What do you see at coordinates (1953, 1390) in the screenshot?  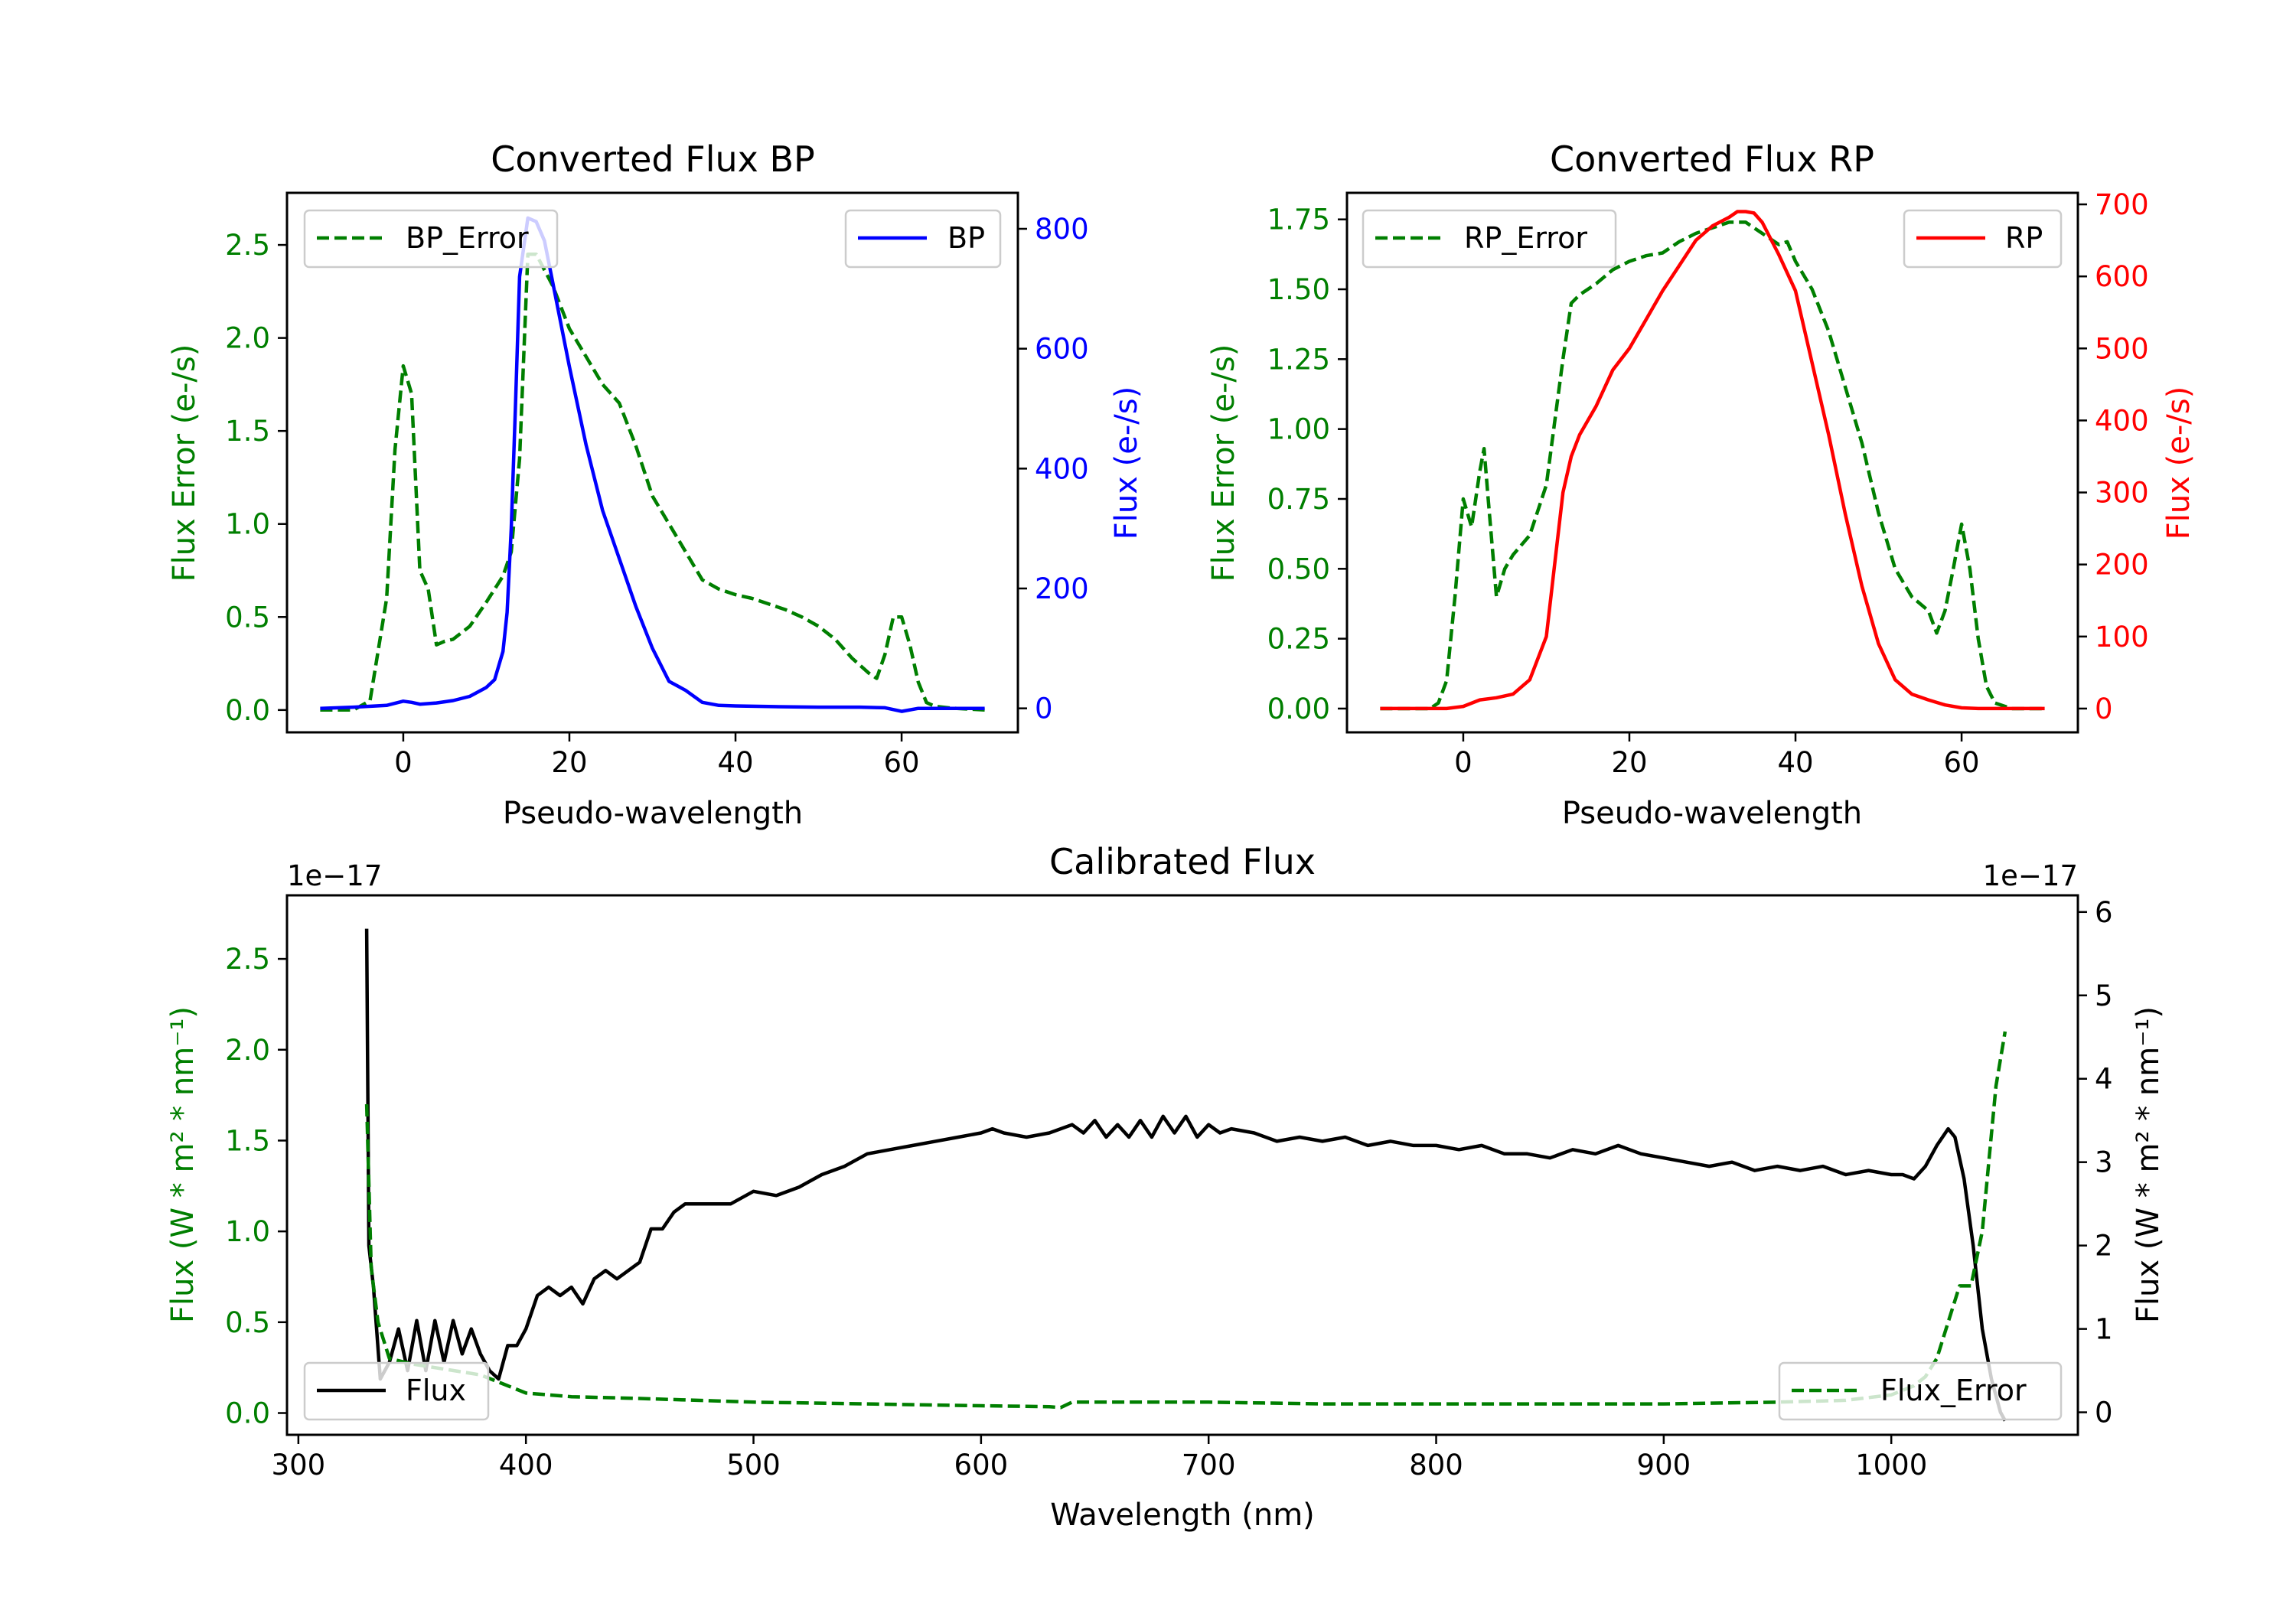 I see `flux-error-legend-label: Flux_Error` at bounding box center [1953, 1390].